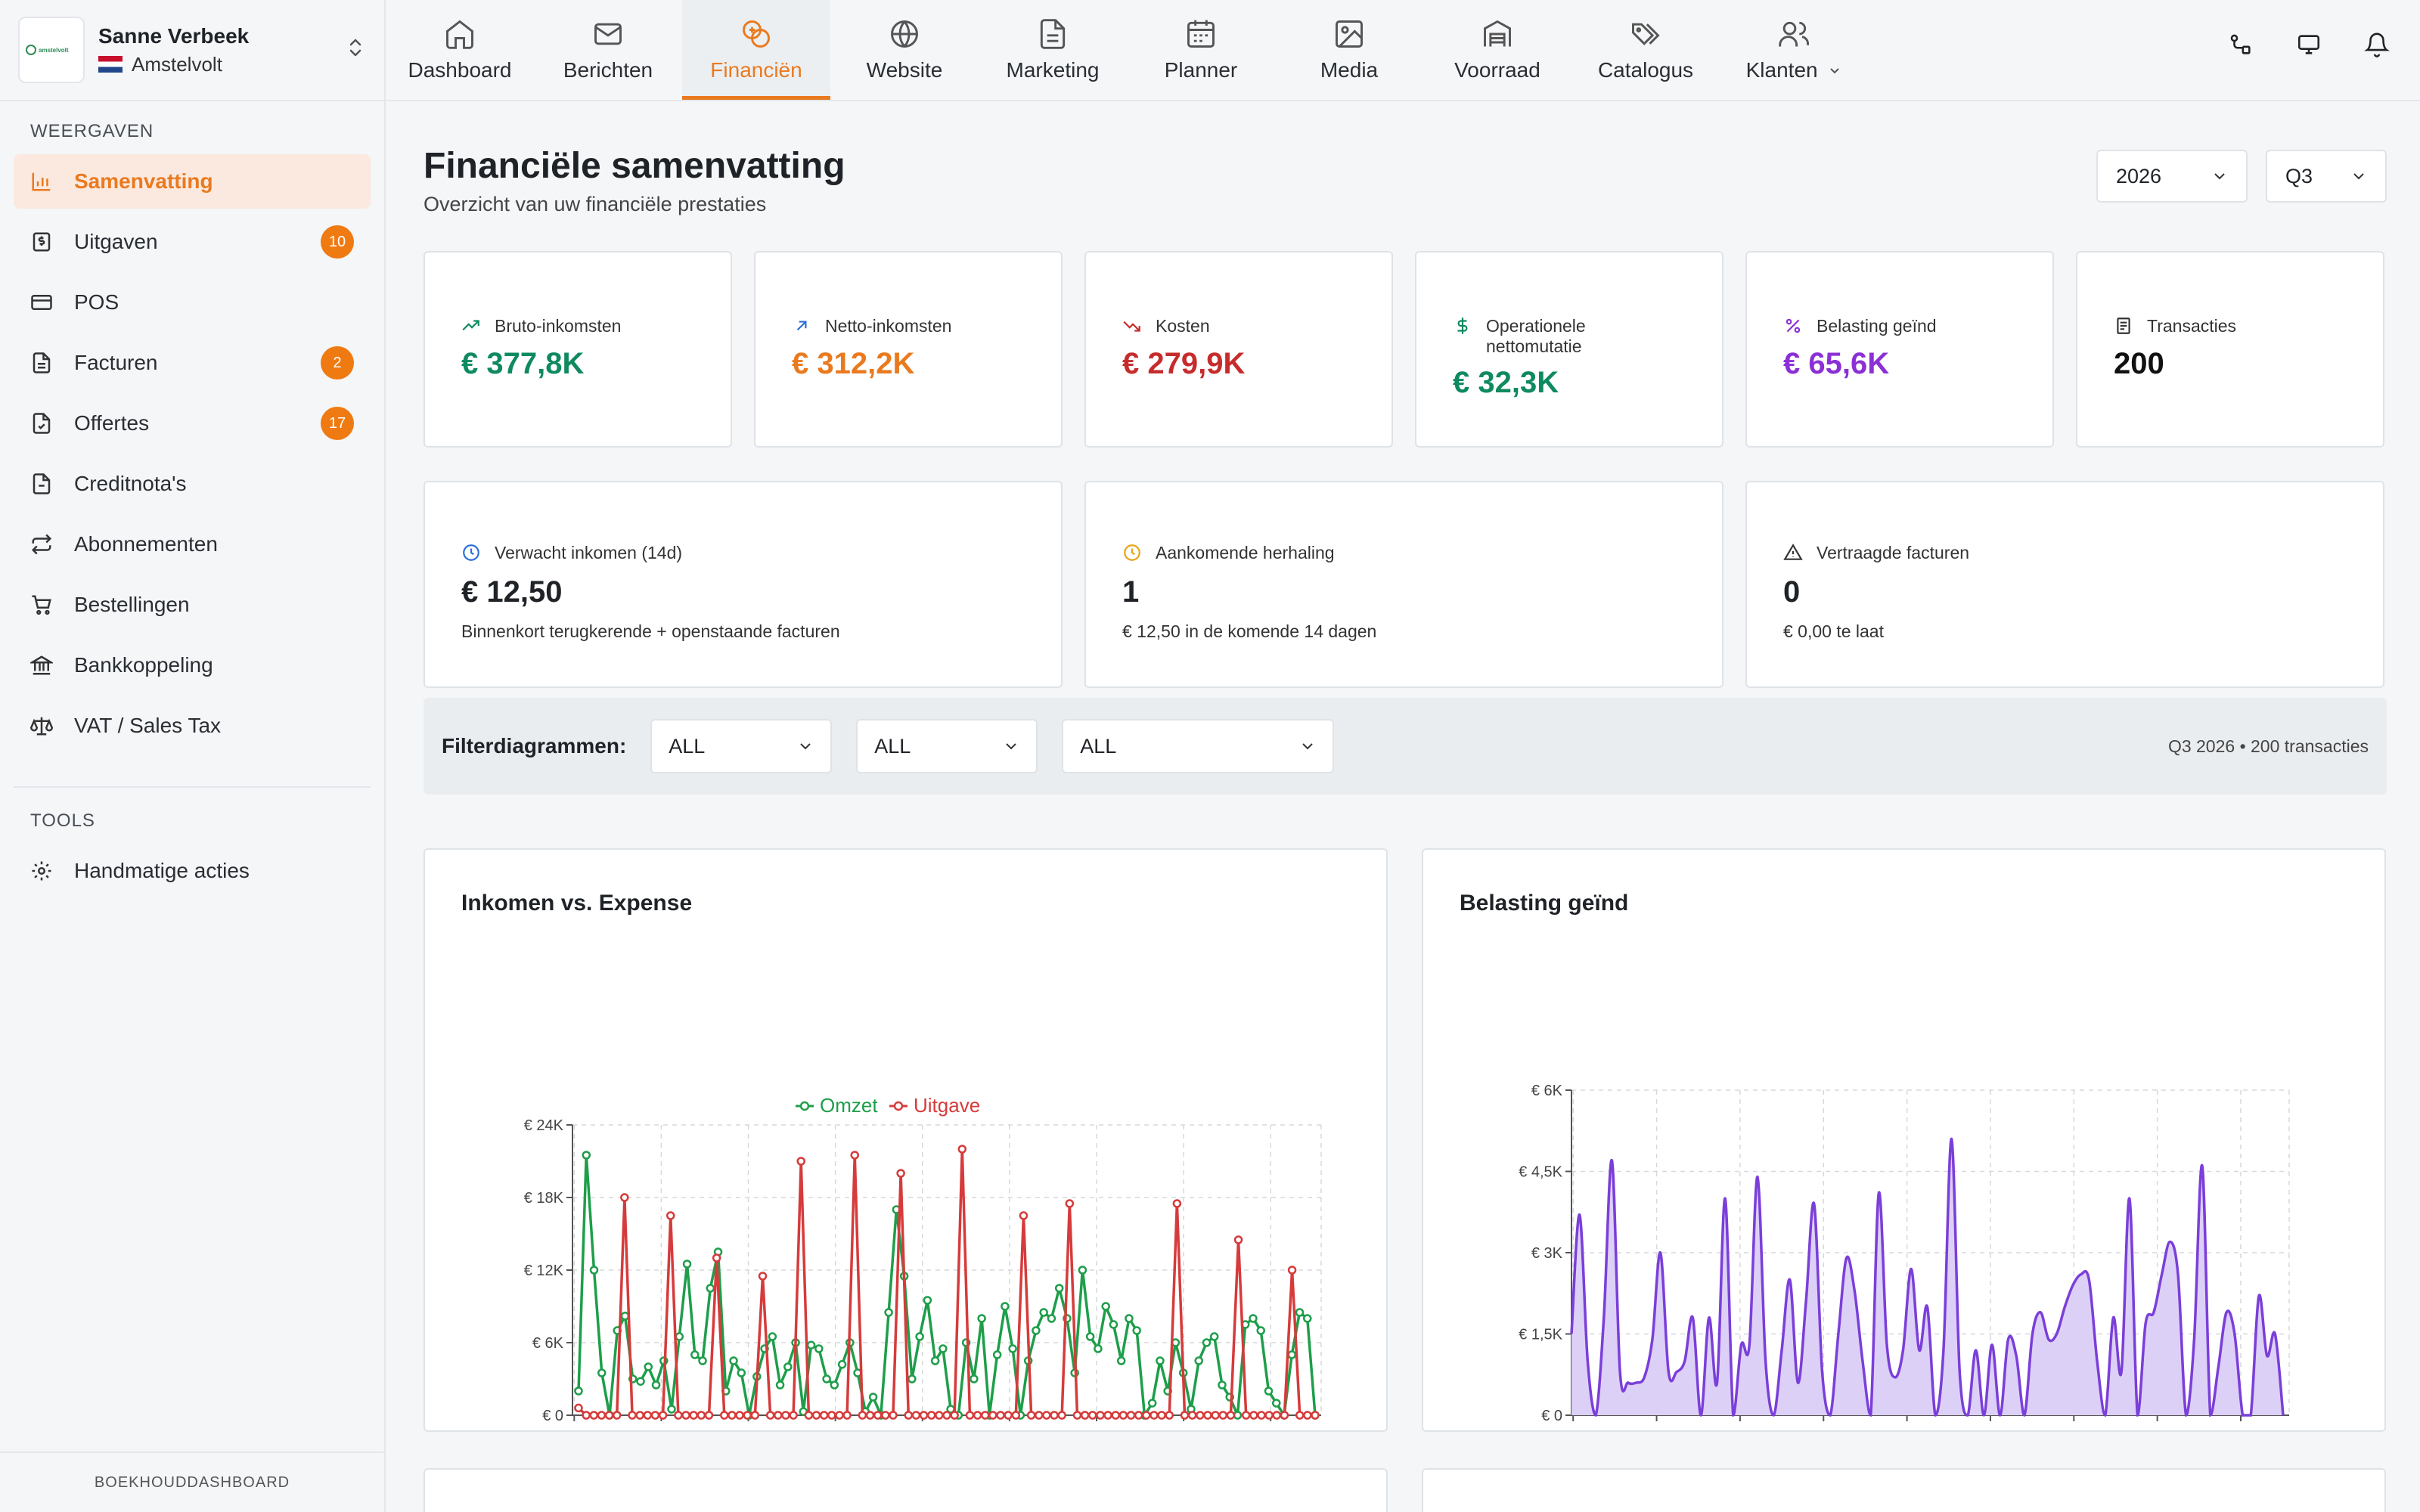 Image resolution: width=2420 pixels, height=1512 pixels. Describe the element at coordinates (2309, 44) in the screenshot. I see `monitor-icon` at that location.